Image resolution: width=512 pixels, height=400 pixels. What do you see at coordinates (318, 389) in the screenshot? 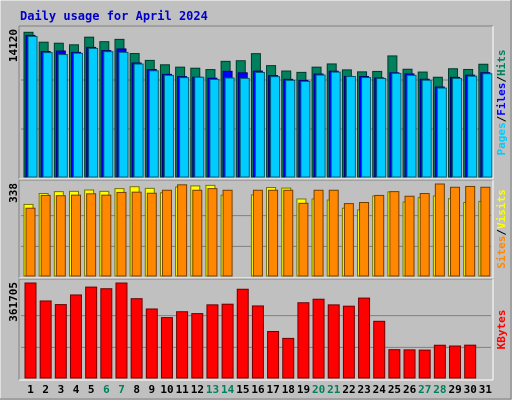
I see `x-tick-label: 20` at bounding box center [318, 389].